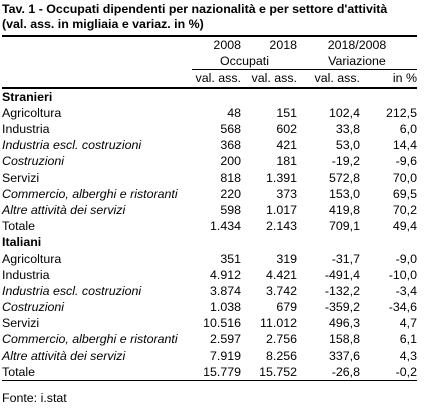 This screenshot has height=410, width=430. Describe the element at coordinates (328, 79) in the screenshot. I see `header-unit-3: val. ass.` at that location.